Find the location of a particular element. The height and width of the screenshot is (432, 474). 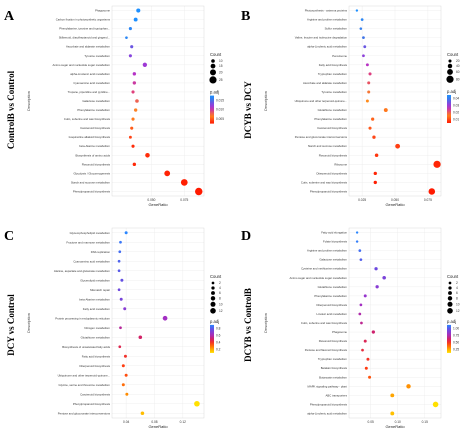

panel-letter: D is located at coordinates (246, 236).